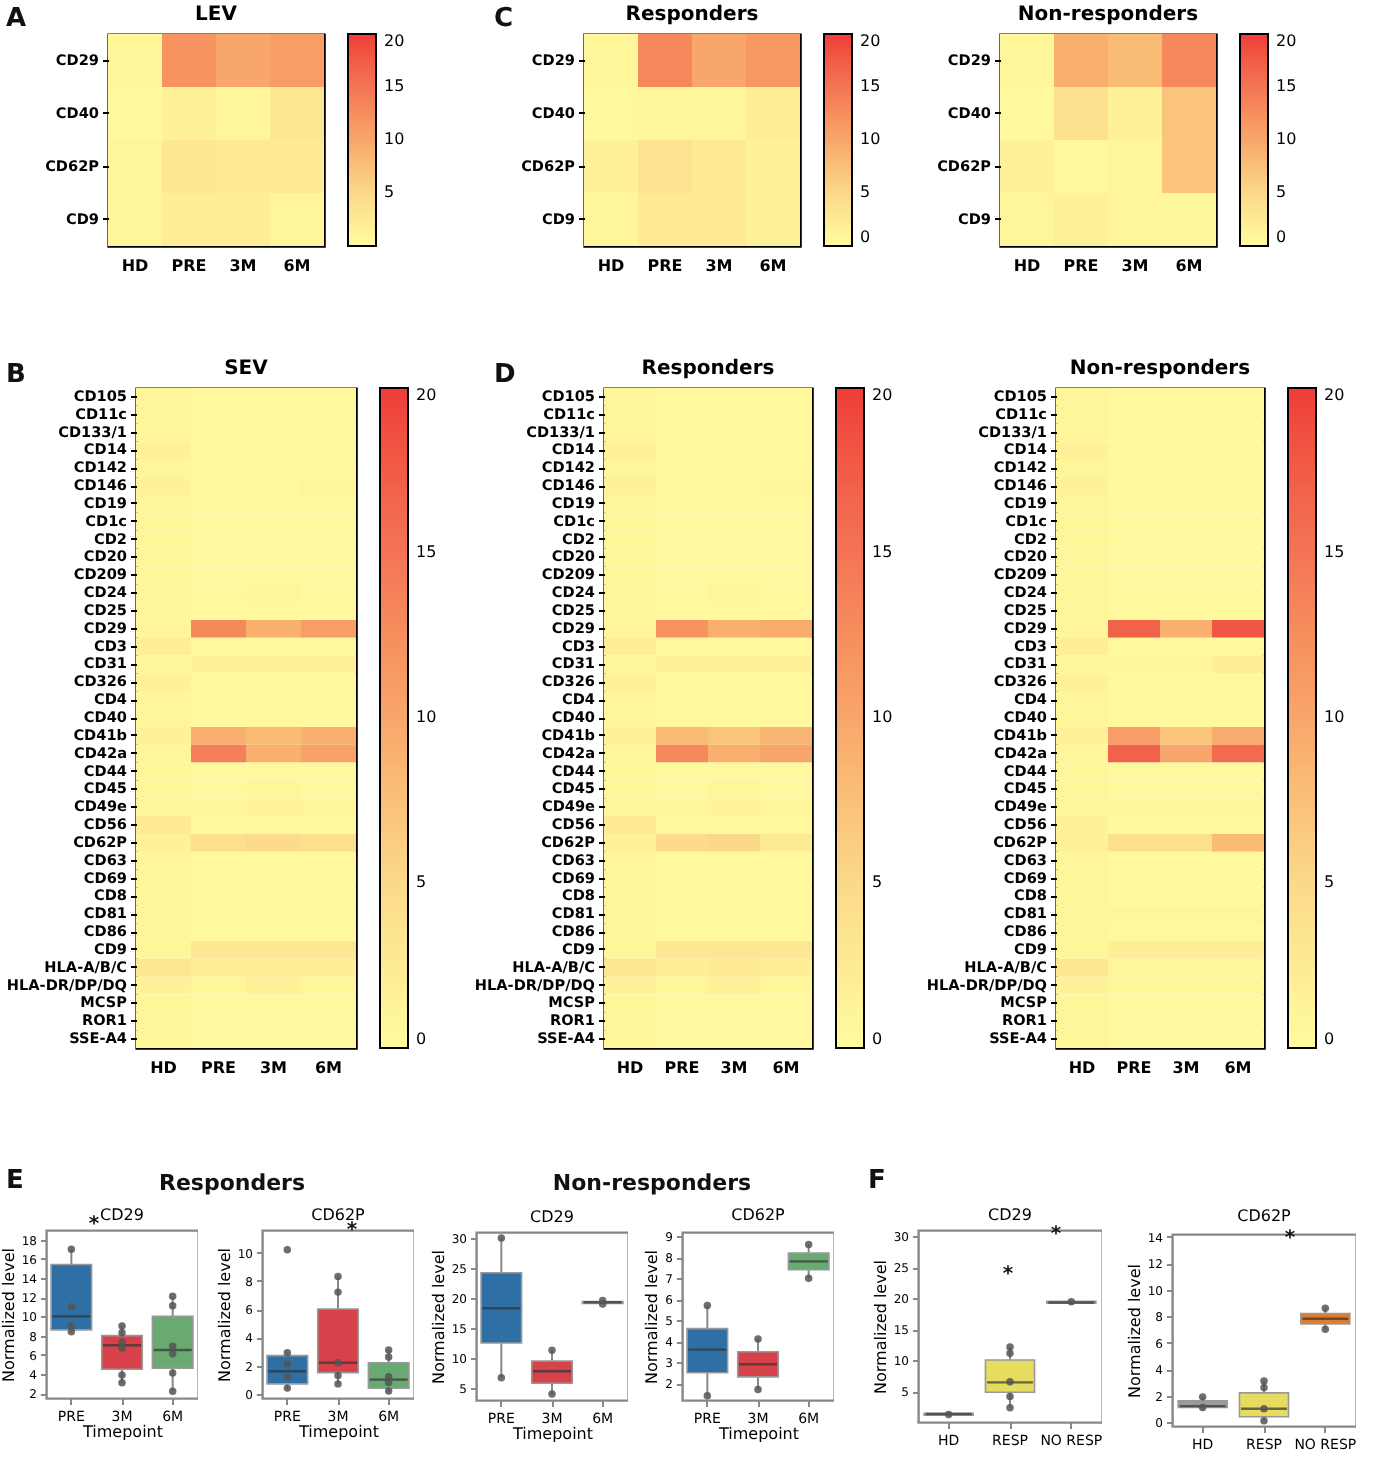 This screenshot has height=1460, width=1386. Describe the element at coordinates (505, 375) in the screenshot. I see `text: D` at that location.